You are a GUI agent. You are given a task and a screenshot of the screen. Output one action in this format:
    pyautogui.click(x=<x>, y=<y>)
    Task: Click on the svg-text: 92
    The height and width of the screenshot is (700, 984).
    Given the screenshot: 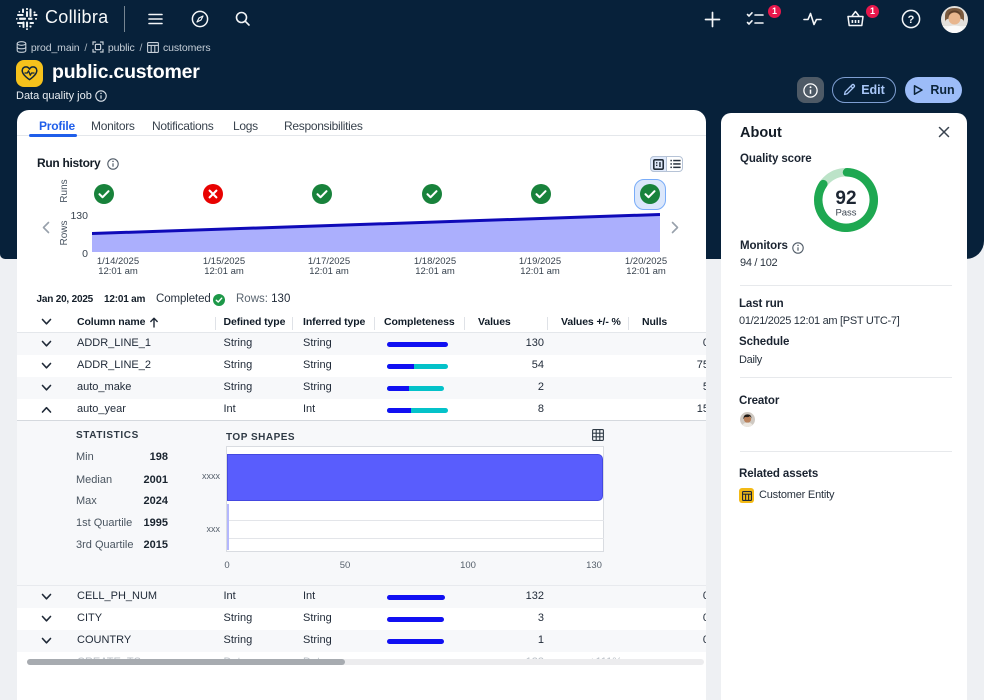 What is the action you would take?
    pyautogui.click(x=845, y=198)
    